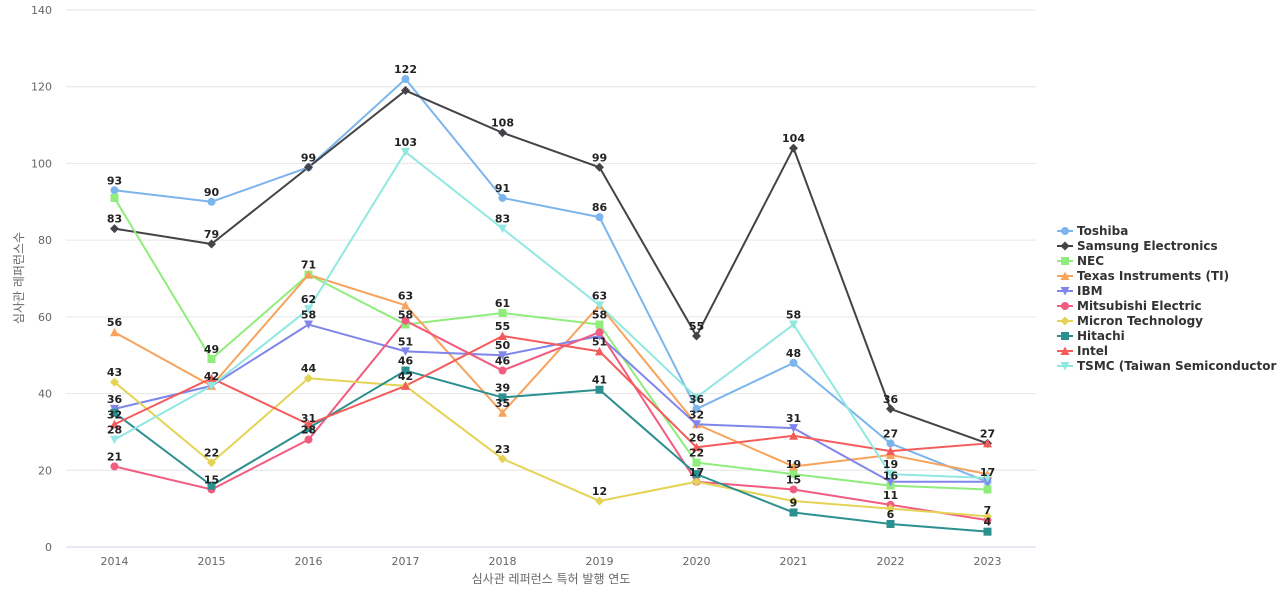 Image resolution: width=1280 pixels, height=600 pixels. Describe the element at coordinates (1129, 306) in the screenshot. I see `legend-item: Mitsubishi Electric` at that location.